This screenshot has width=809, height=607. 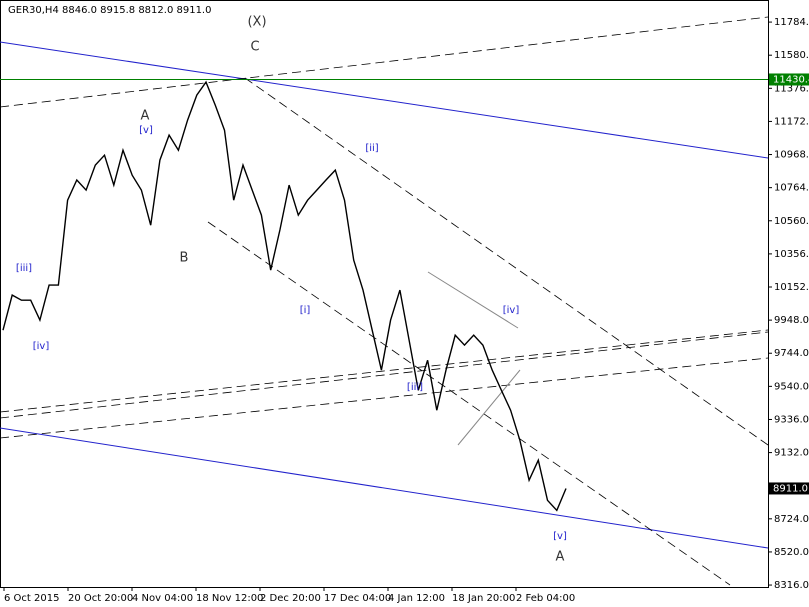 I want to click on y-tick-label: 11376.0, so click(x=791, y=88).